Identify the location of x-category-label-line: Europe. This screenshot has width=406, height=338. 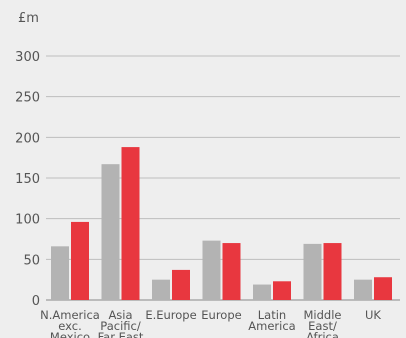
(221, 315).